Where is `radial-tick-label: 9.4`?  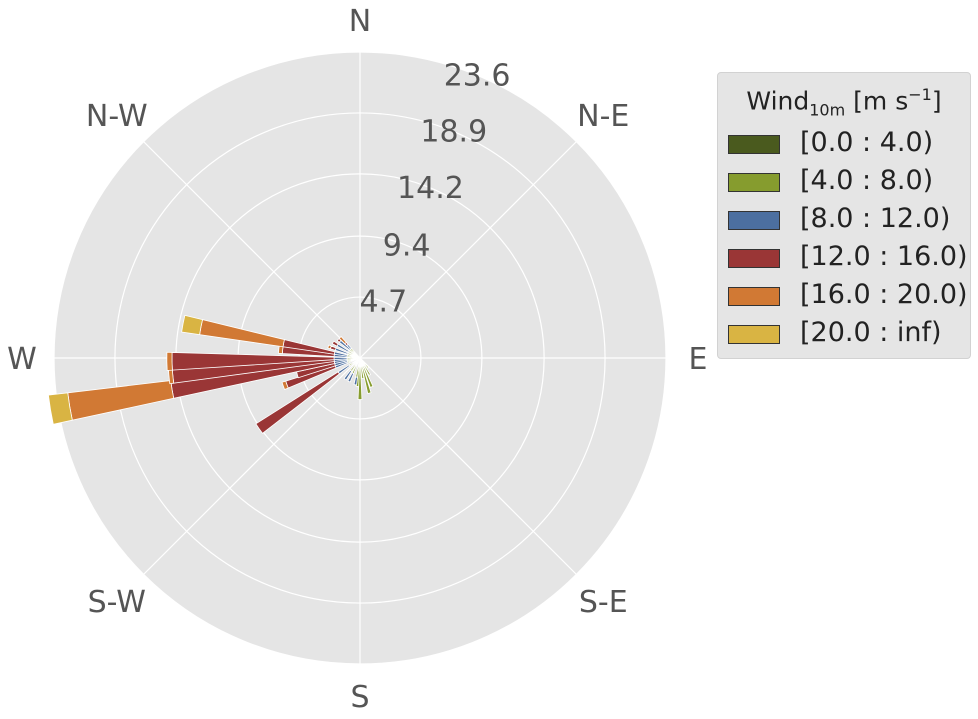 radial-tick-label: 9.4 is located at coordinates (407, 245).